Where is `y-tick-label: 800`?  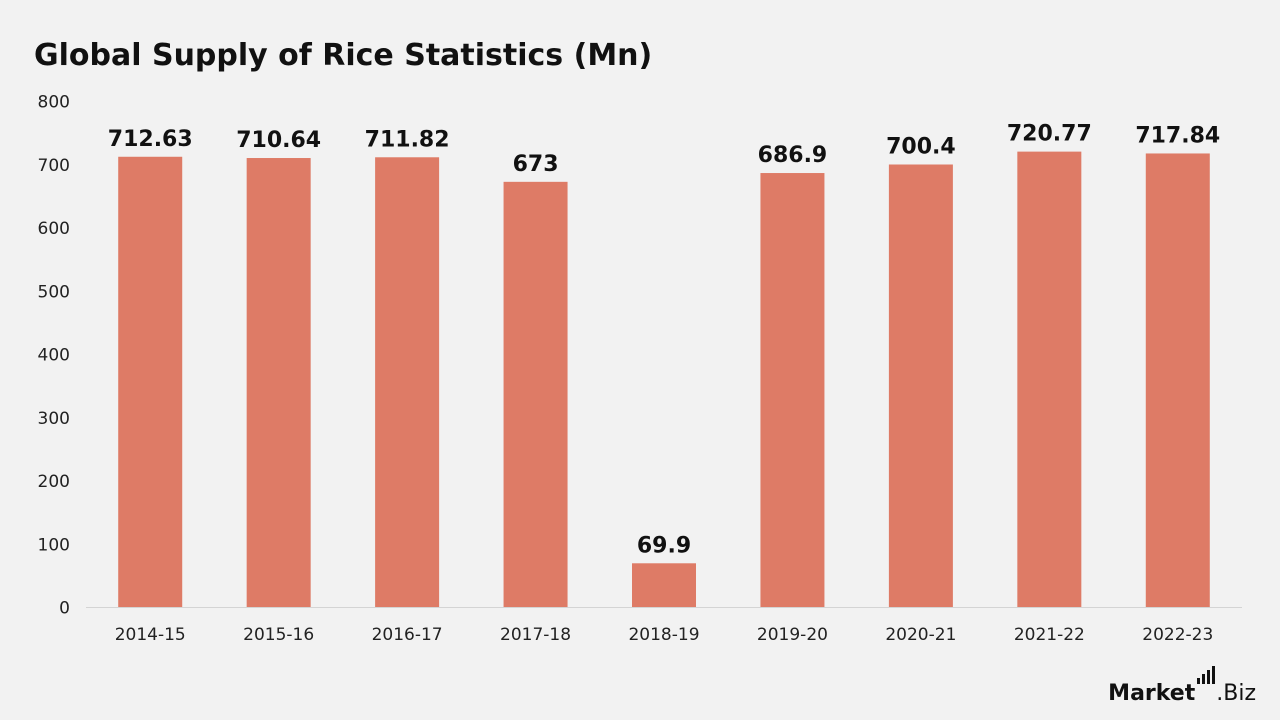 y-tick-label: 800 is located at coordinates (54, 103).